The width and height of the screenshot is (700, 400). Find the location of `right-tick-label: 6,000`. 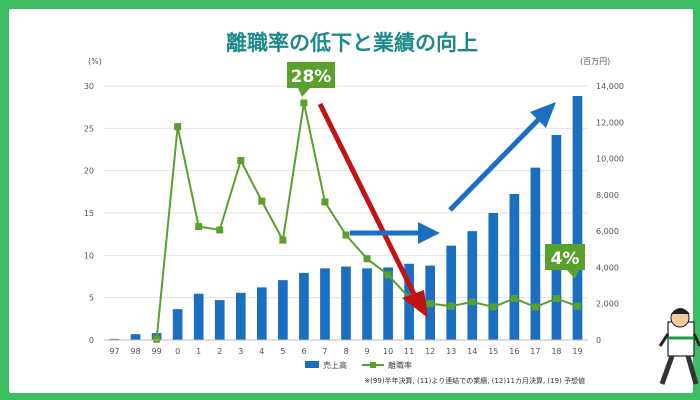

right-tick-label: 6,000 is located at coordinates (607, 231).